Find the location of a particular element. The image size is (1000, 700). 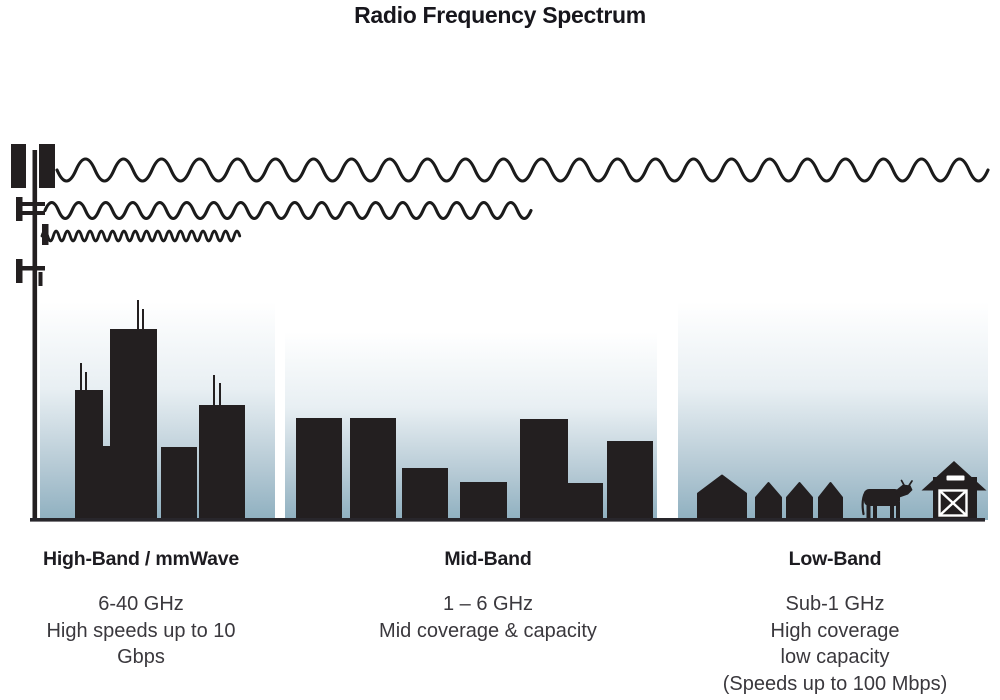

city-skyline-icon is located at coordinates (160, 410).